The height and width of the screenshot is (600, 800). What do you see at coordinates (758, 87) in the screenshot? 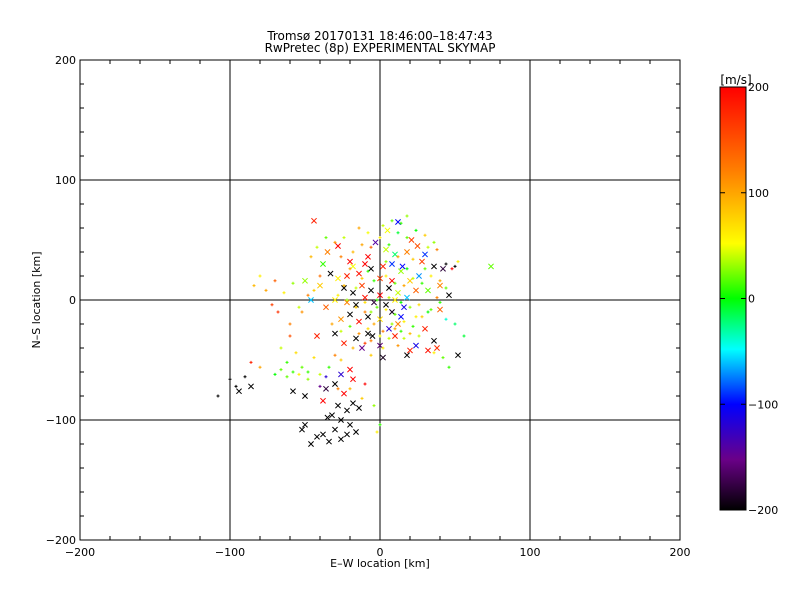
I see `colorbar-tick-label: 200` at bounding box center [758, 87].